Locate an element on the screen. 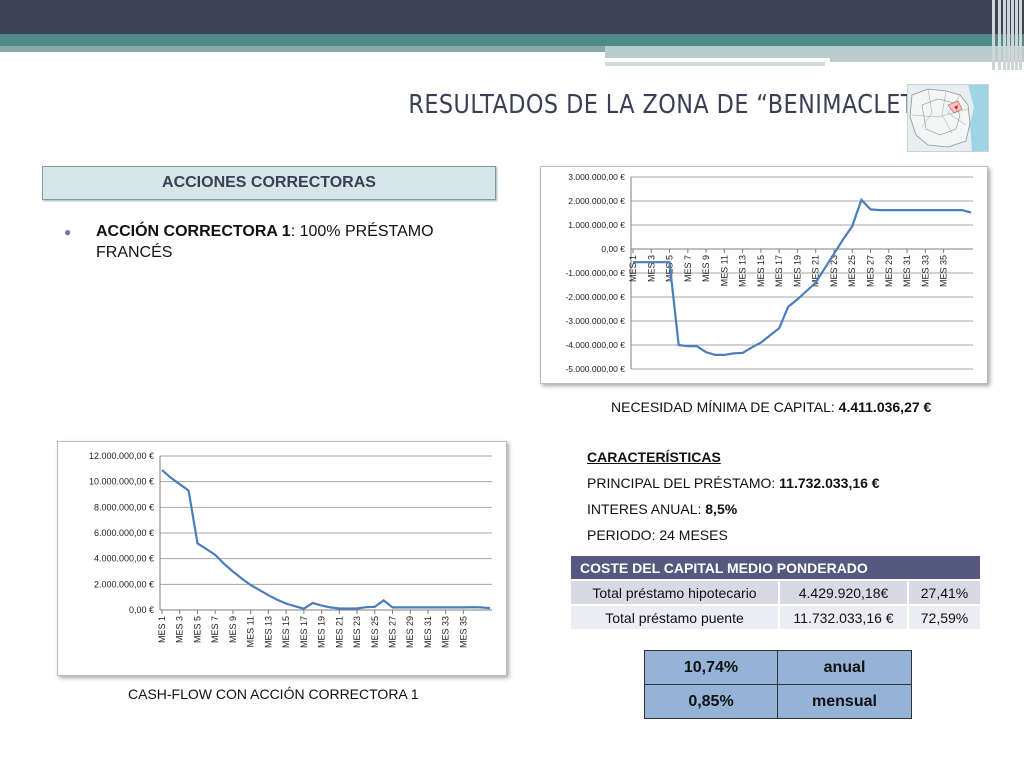 This screenshot has height=768, width=1024. y-tick-label: 6.000.000,00 € is located at coordinates (124, 533).